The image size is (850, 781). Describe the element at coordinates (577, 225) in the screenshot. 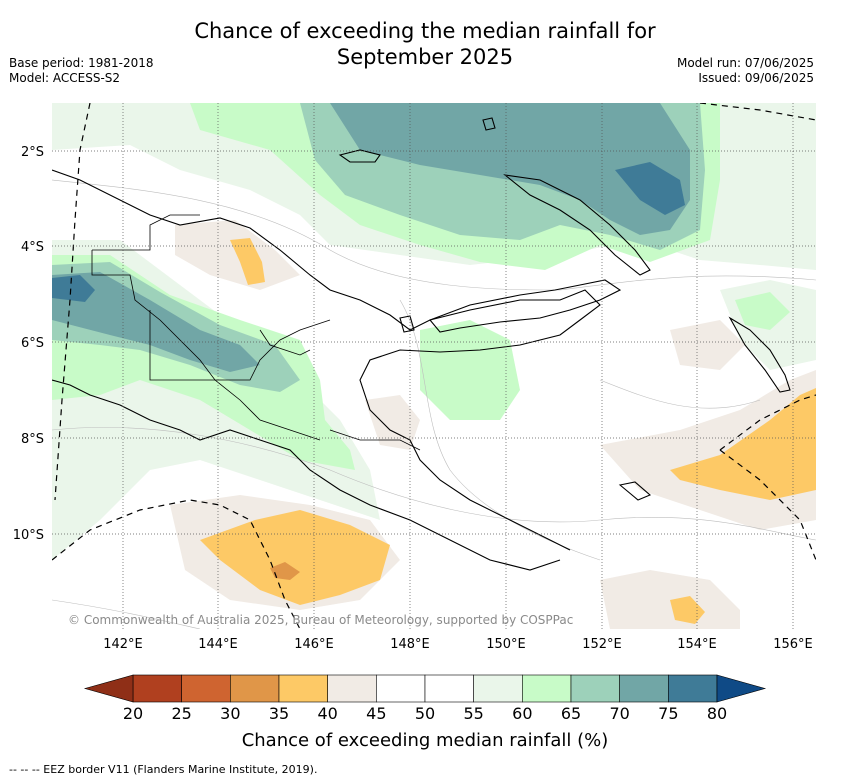

I see `new-ireland-coast` at that location.